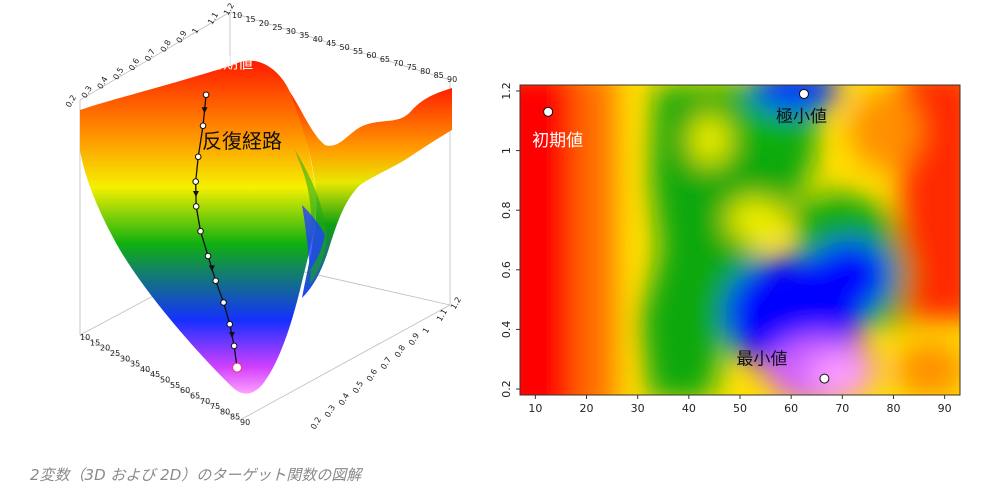  I want to click on x-tick-label: 25, so click(115, 353).